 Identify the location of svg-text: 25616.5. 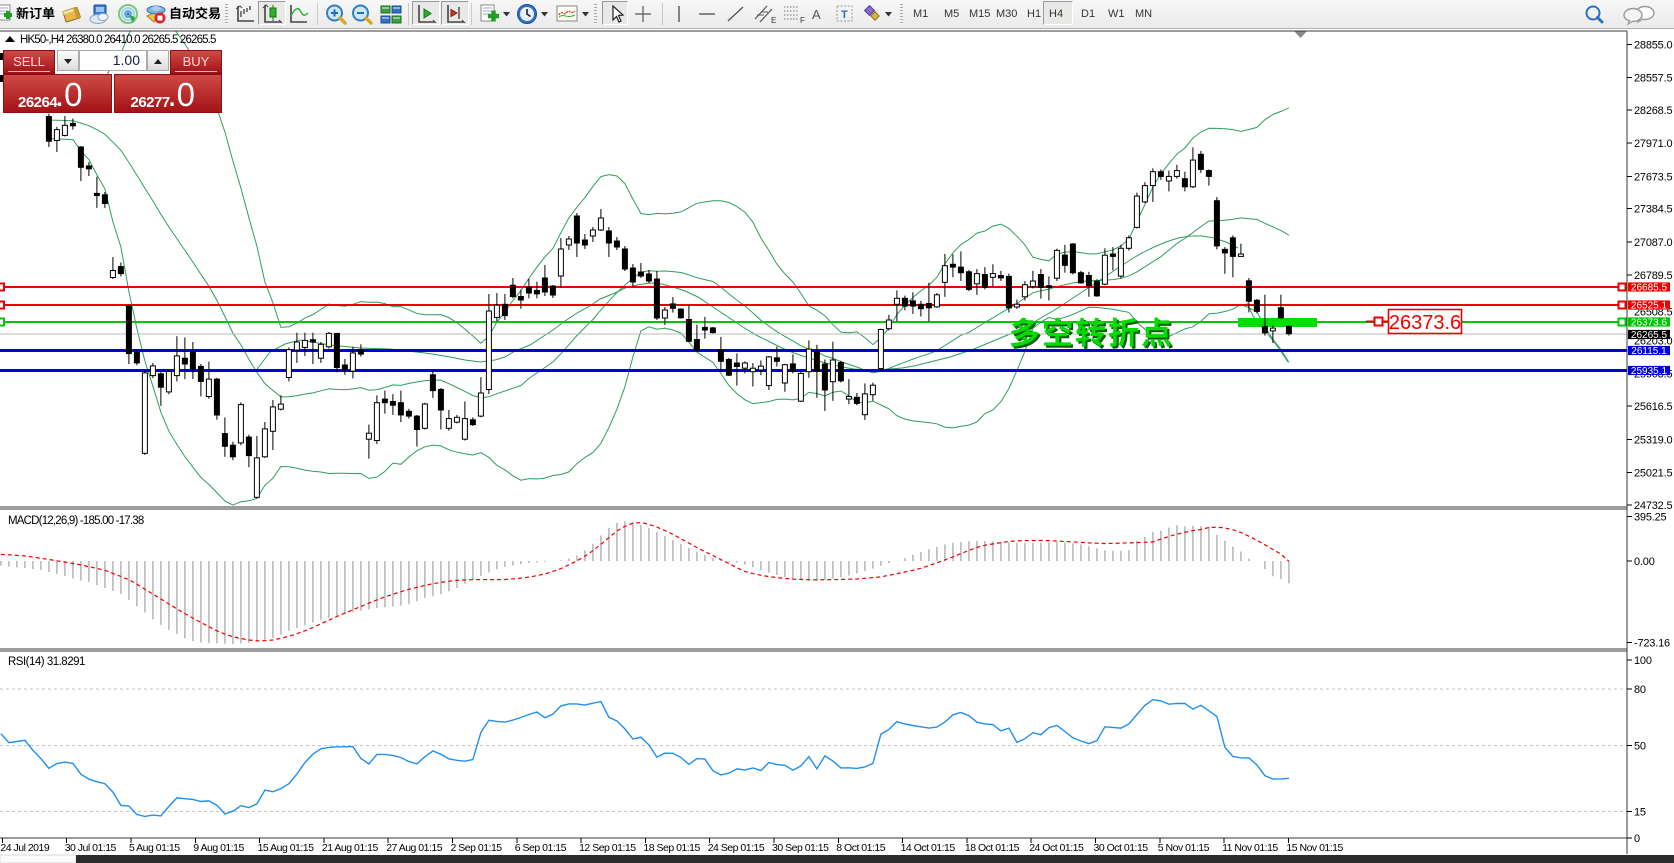
(1653, 407).